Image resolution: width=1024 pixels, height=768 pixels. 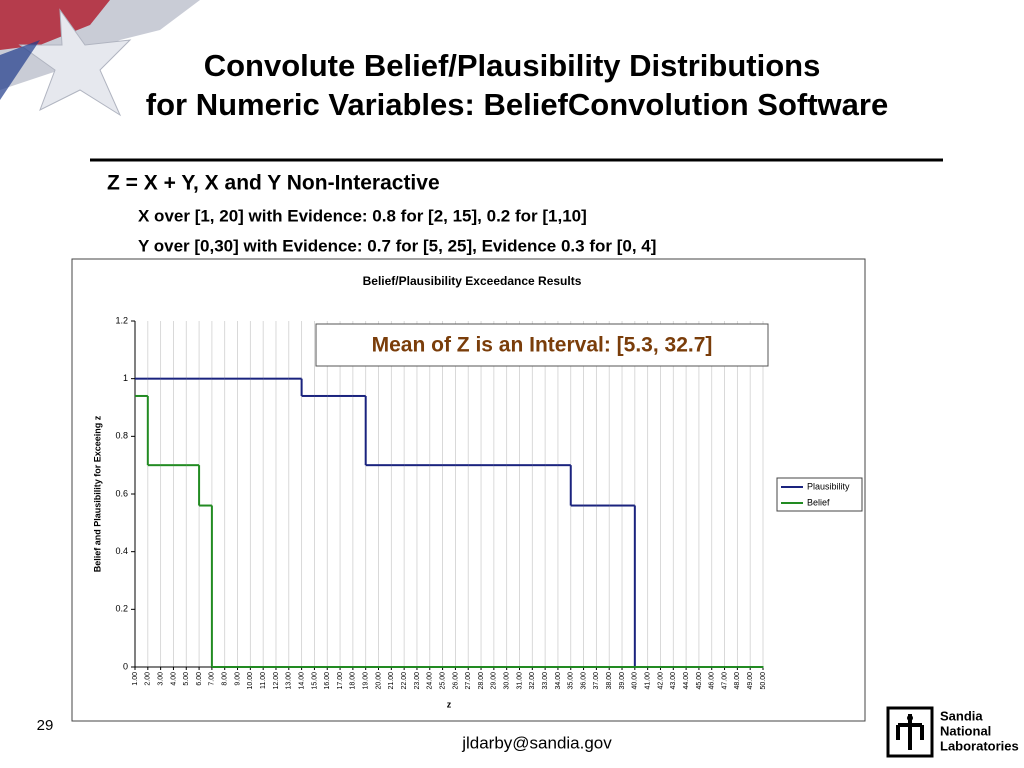 What do you see at coordinates (449, 704) in the screenshot?
I see `x-axis-label: z` at bounding box center [449, 704].